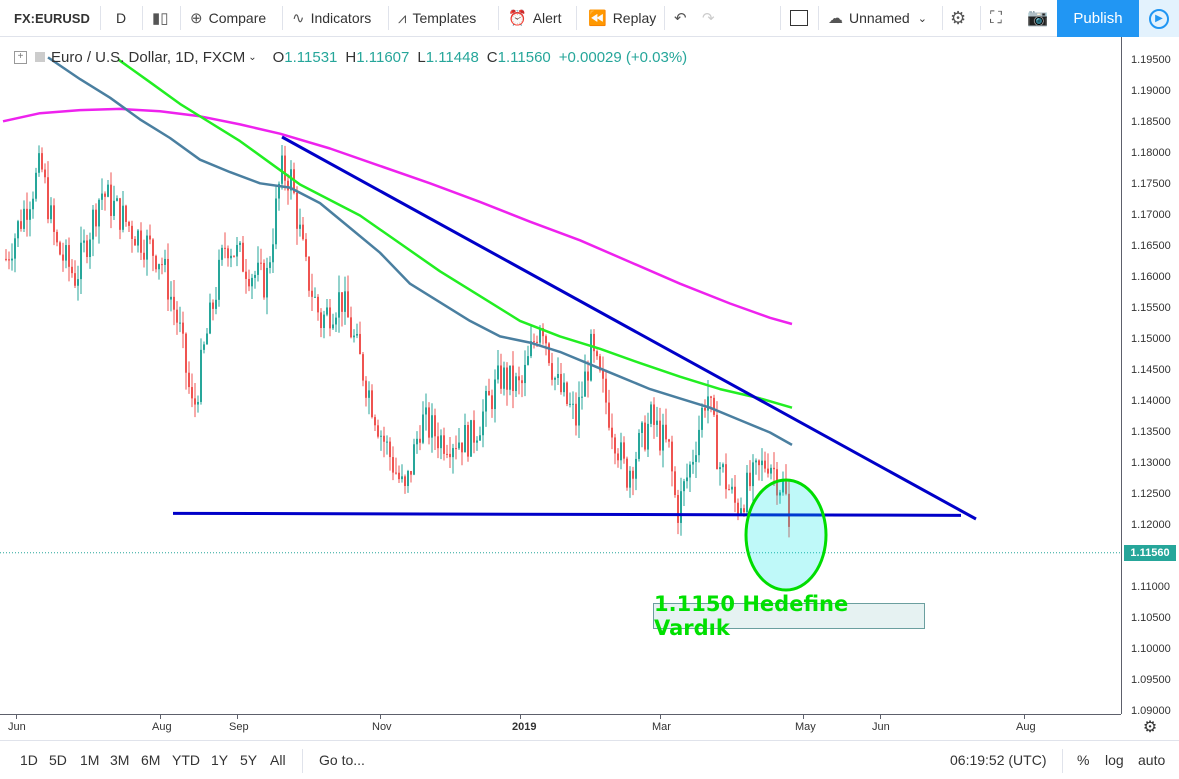  What do you see at coordinates (560, 726) in the screenshot?
I see `time-axis: Jun Aug Sep Nov 2019 Mar May Jun Aug` at bounding box center [560, 726].